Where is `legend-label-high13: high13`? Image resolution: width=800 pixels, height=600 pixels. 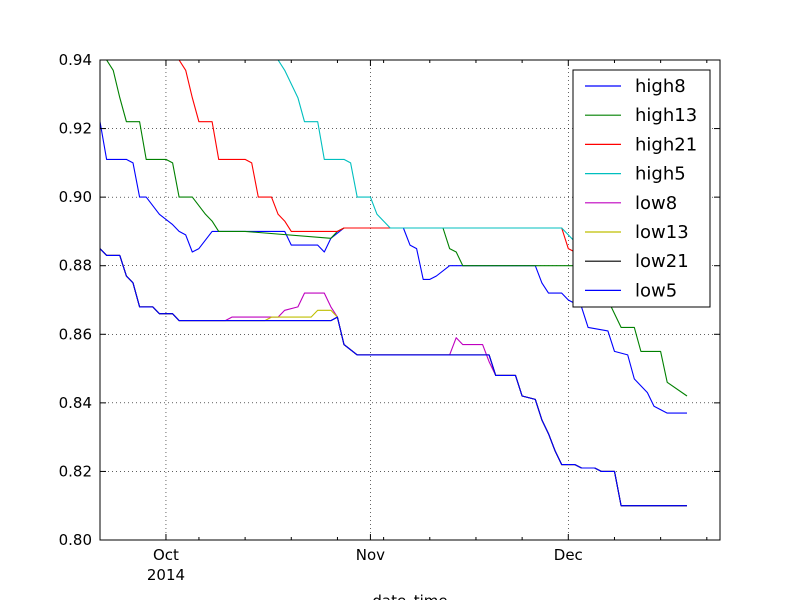 legend-label-high13: high13 is located at coordinates (666, 115).